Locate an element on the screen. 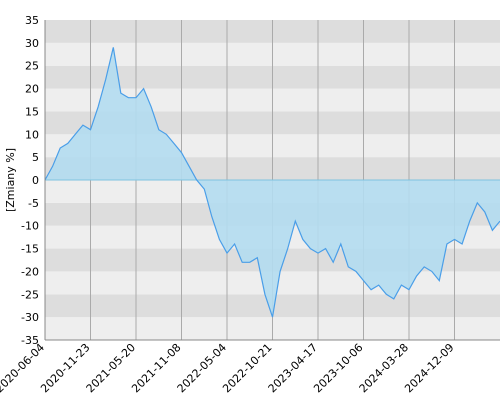 Image resolution: width=500 pixels, height=404 pixels. y-tick-label: -15 is located at coordinates (30, 249).